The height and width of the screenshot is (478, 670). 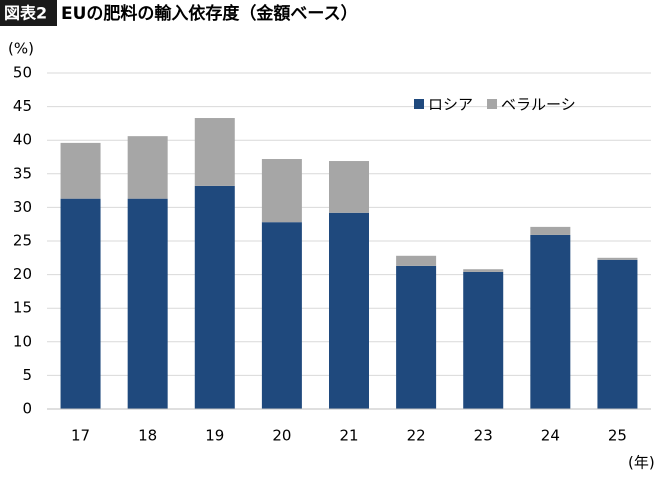 I want to click on y-tick-label: 15, so click(x=22, y=308).